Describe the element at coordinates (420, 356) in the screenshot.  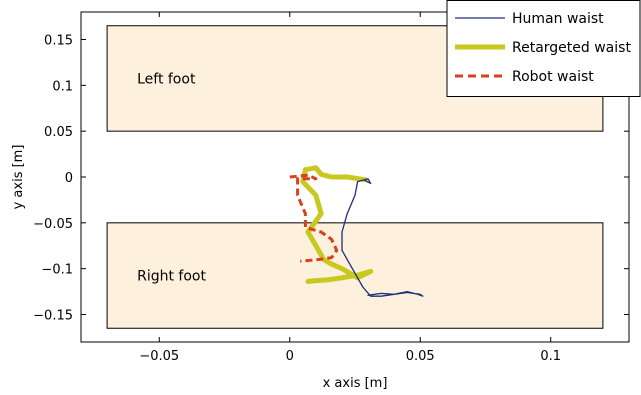
I see `x-tick-label: 0.05` at that location.